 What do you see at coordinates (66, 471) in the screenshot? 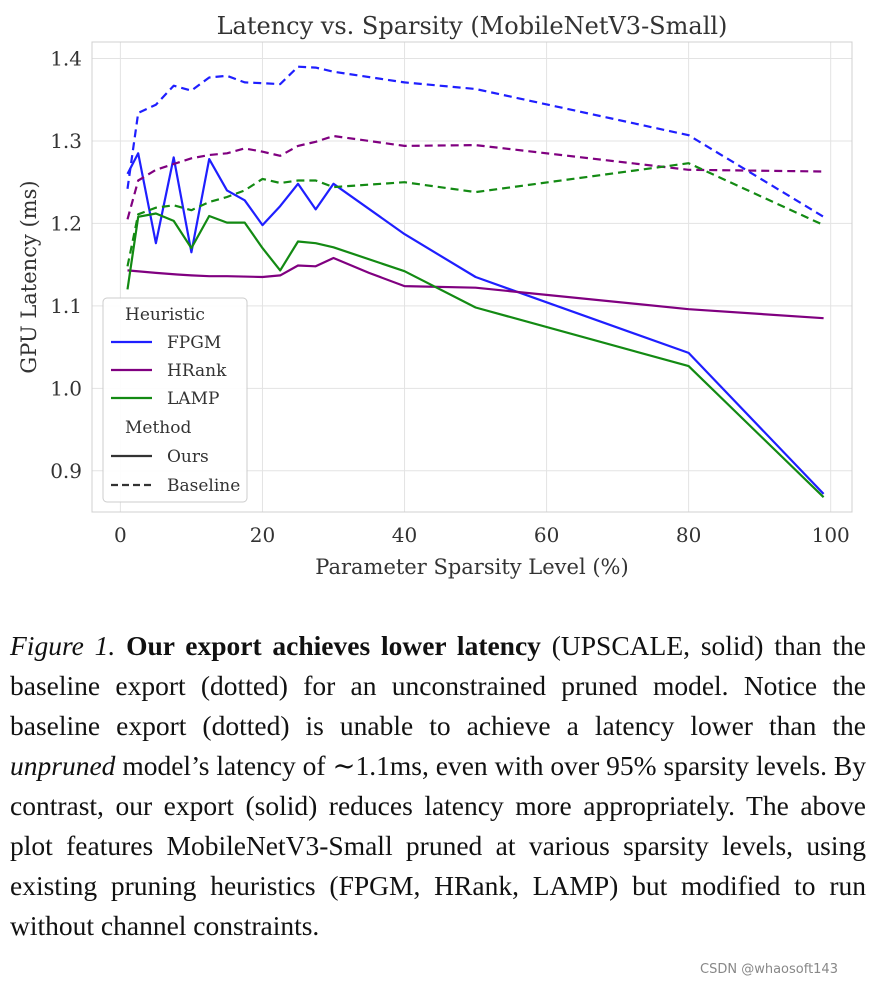
I see `y-tick-label: 0.9` at bounding box center [66, 471].